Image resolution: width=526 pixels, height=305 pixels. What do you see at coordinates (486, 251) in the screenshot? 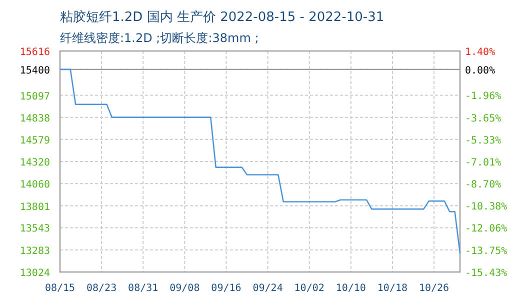
I see `y2-tick-label: -13.75%` at bounding box center [486, 251].